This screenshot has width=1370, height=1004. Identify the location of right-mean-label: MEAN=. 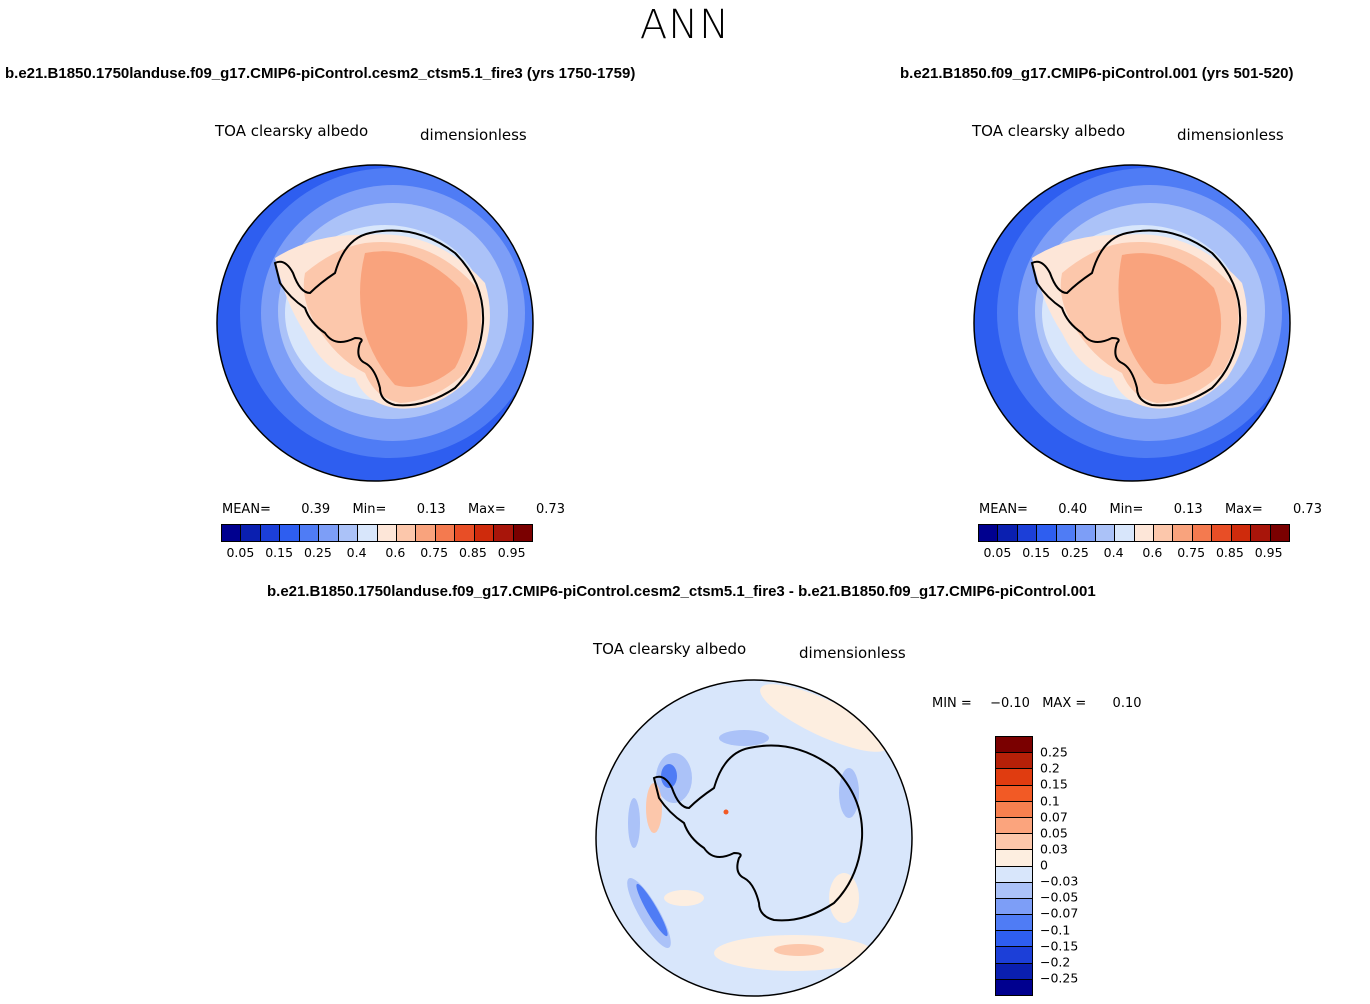
(1003, 509).